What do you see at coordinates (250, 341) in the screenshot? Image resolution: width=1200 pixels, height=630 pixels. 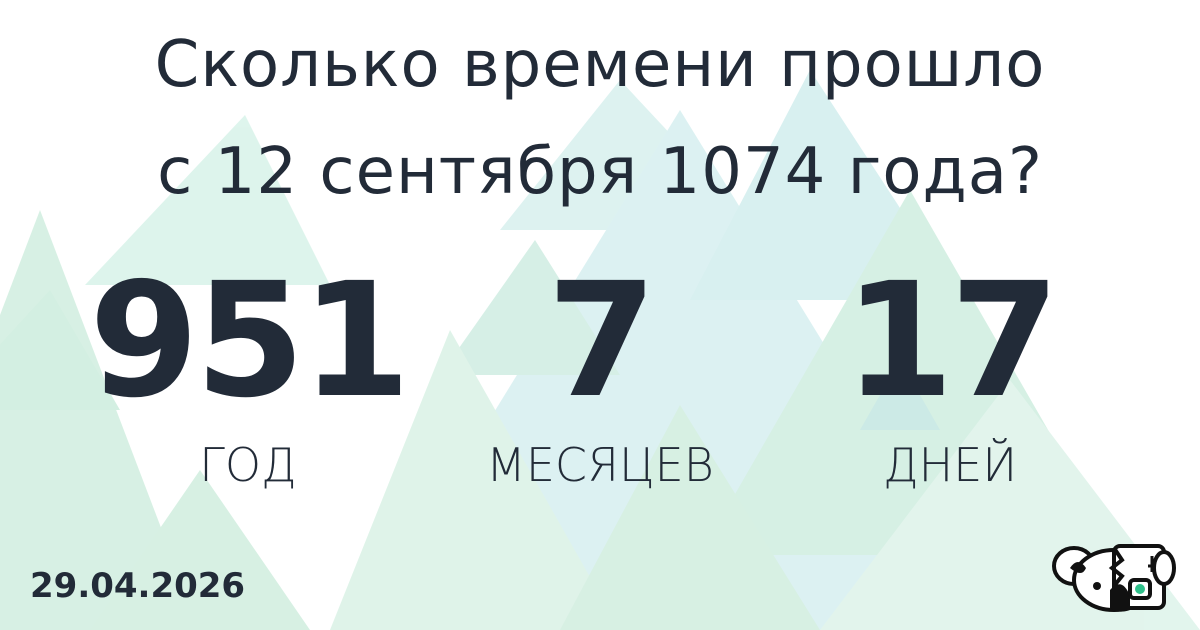 I see `years-value: 951` at bounding box center [250, 341].